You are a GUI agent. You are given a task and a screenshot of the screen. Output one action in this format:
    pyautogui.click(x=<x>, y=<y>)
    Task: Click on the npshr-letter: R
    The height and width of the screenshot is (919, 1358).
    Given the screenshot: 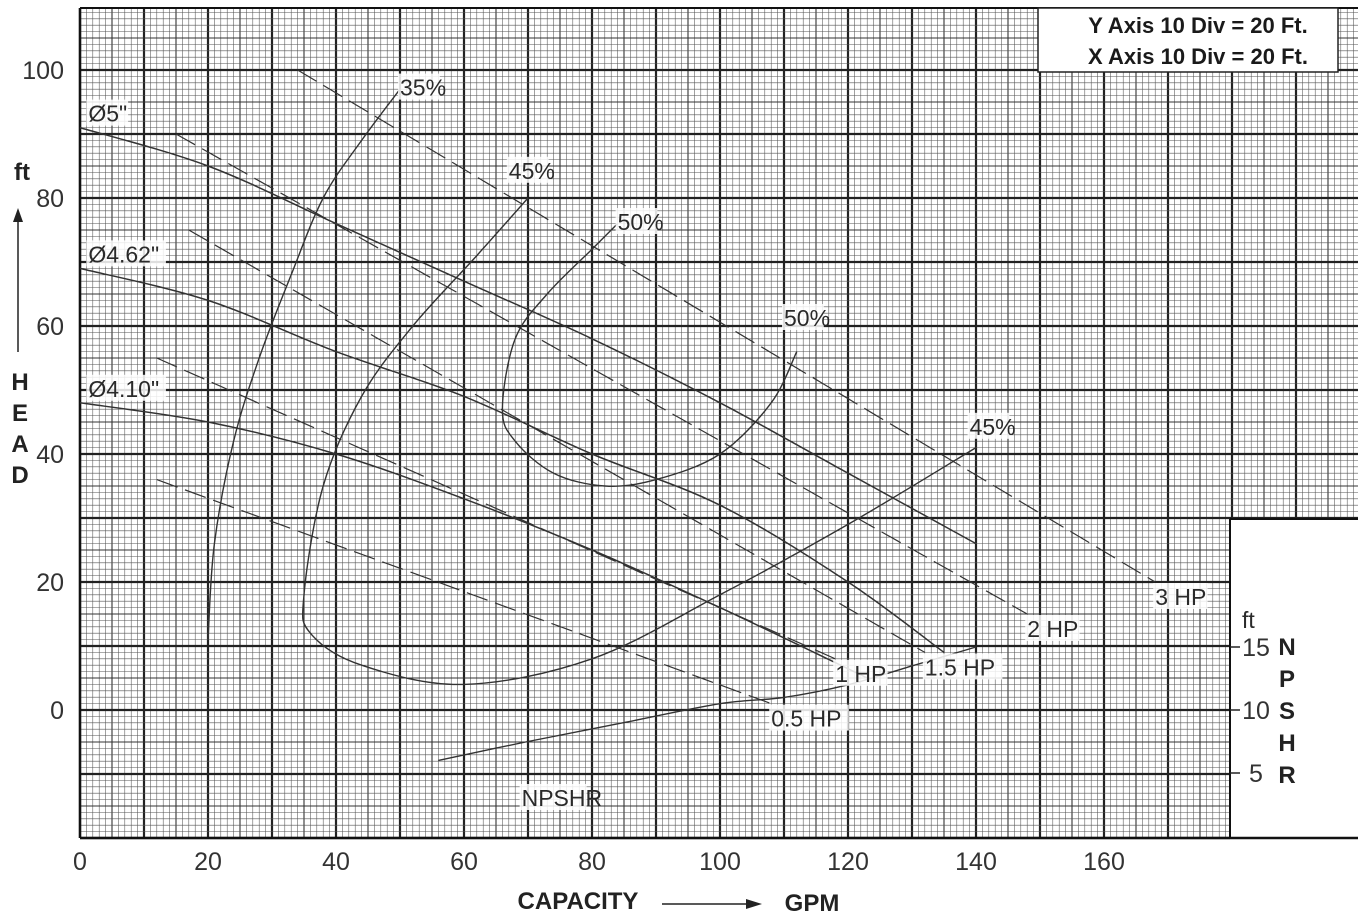 What is the action you would take?
    pyautogui.click(x=1286, y=775)
    